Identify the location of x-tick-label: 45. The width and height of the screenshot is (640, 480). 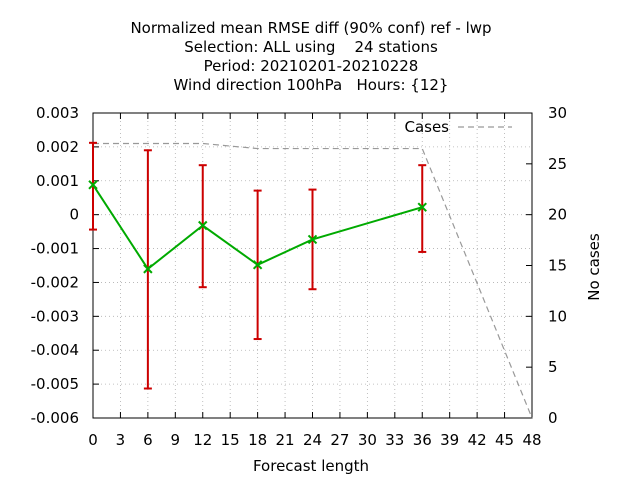
(504, 440).